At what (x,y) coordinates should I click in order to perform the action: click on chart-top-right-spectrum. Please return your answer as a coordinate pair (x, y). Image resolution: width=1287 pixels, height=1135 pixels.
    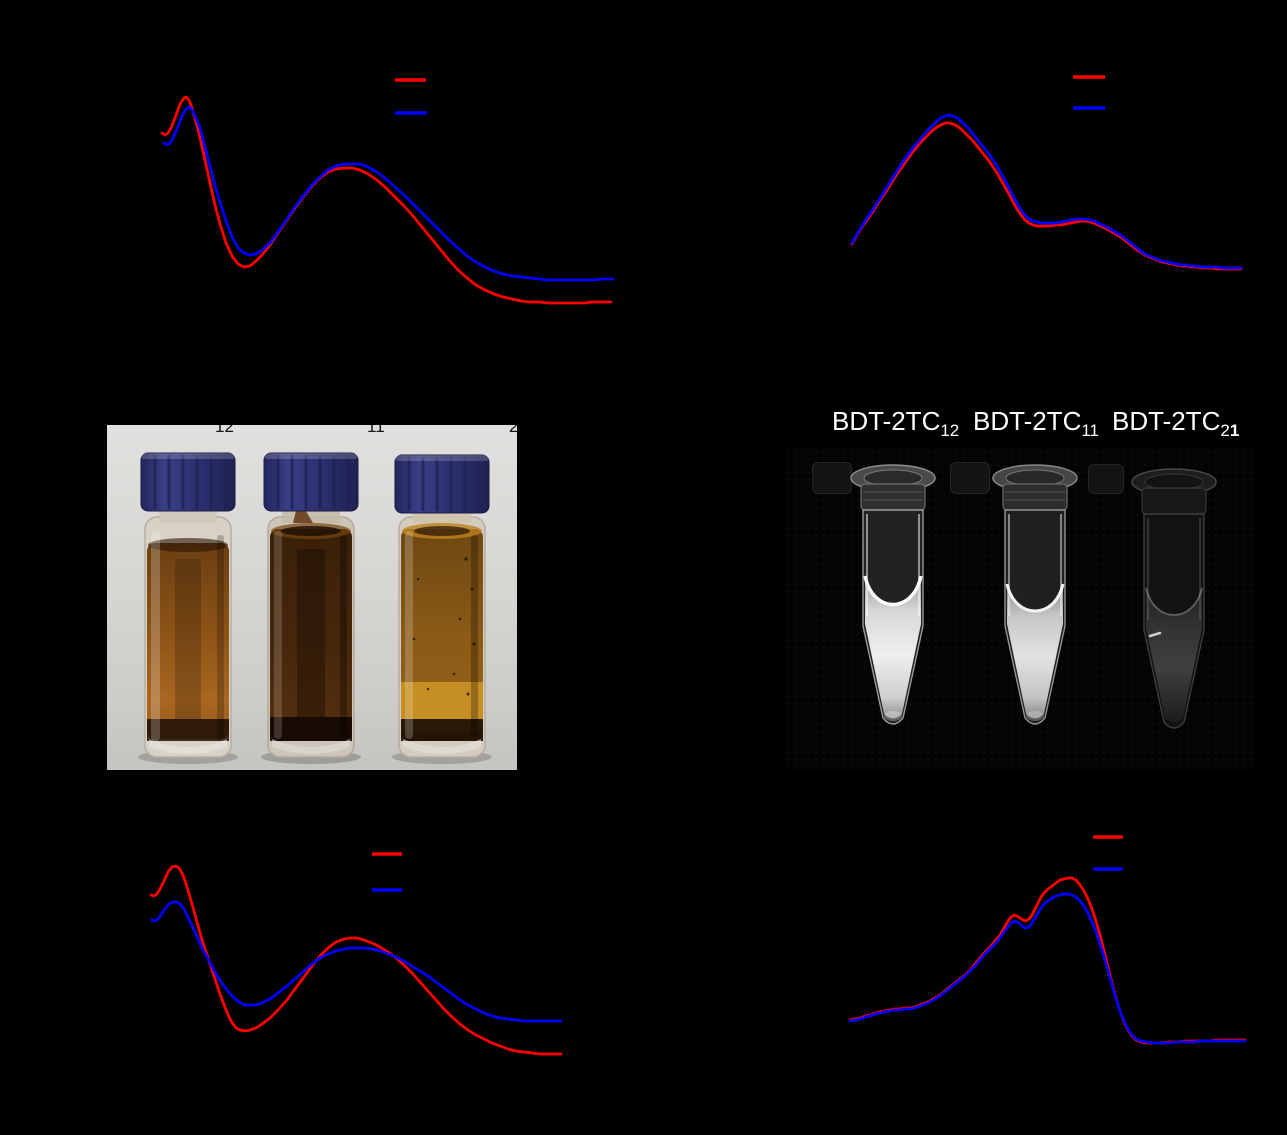
    Looking at the image, I should click on (1045, 180).